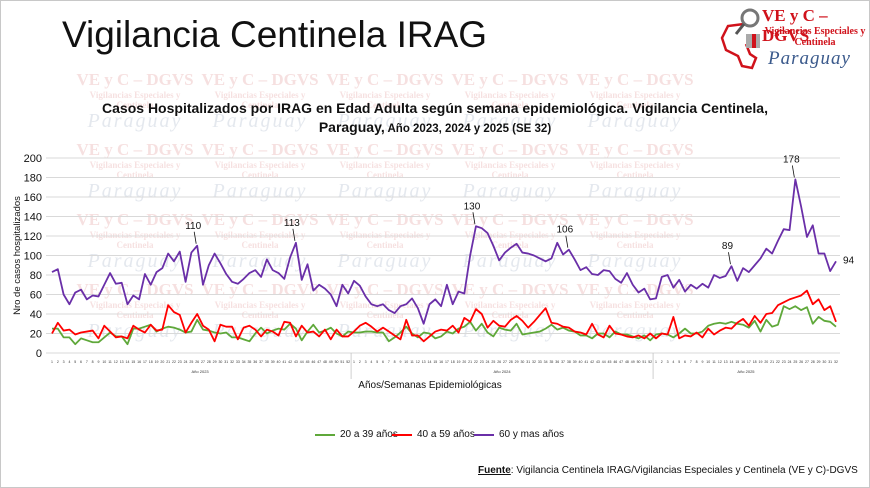  What do you see at coordinates (33, 218) in the screenshot?
I see `y-tick-label: 140` at bounding box center [33, 218].